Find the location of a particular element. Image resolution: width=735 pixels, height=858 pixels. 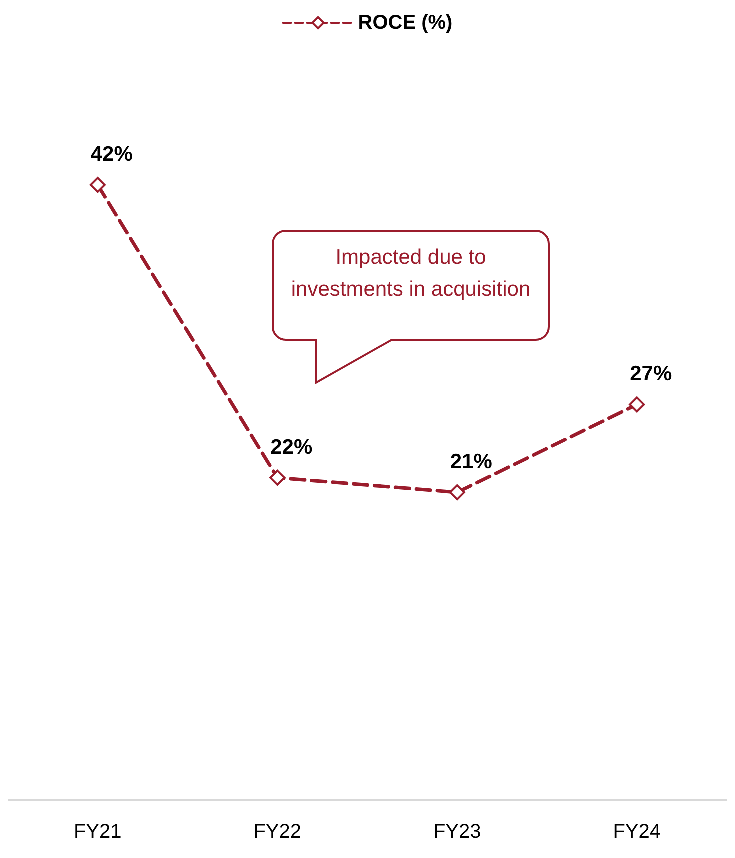

data-label: 27% is located at coordinates (651, 374).